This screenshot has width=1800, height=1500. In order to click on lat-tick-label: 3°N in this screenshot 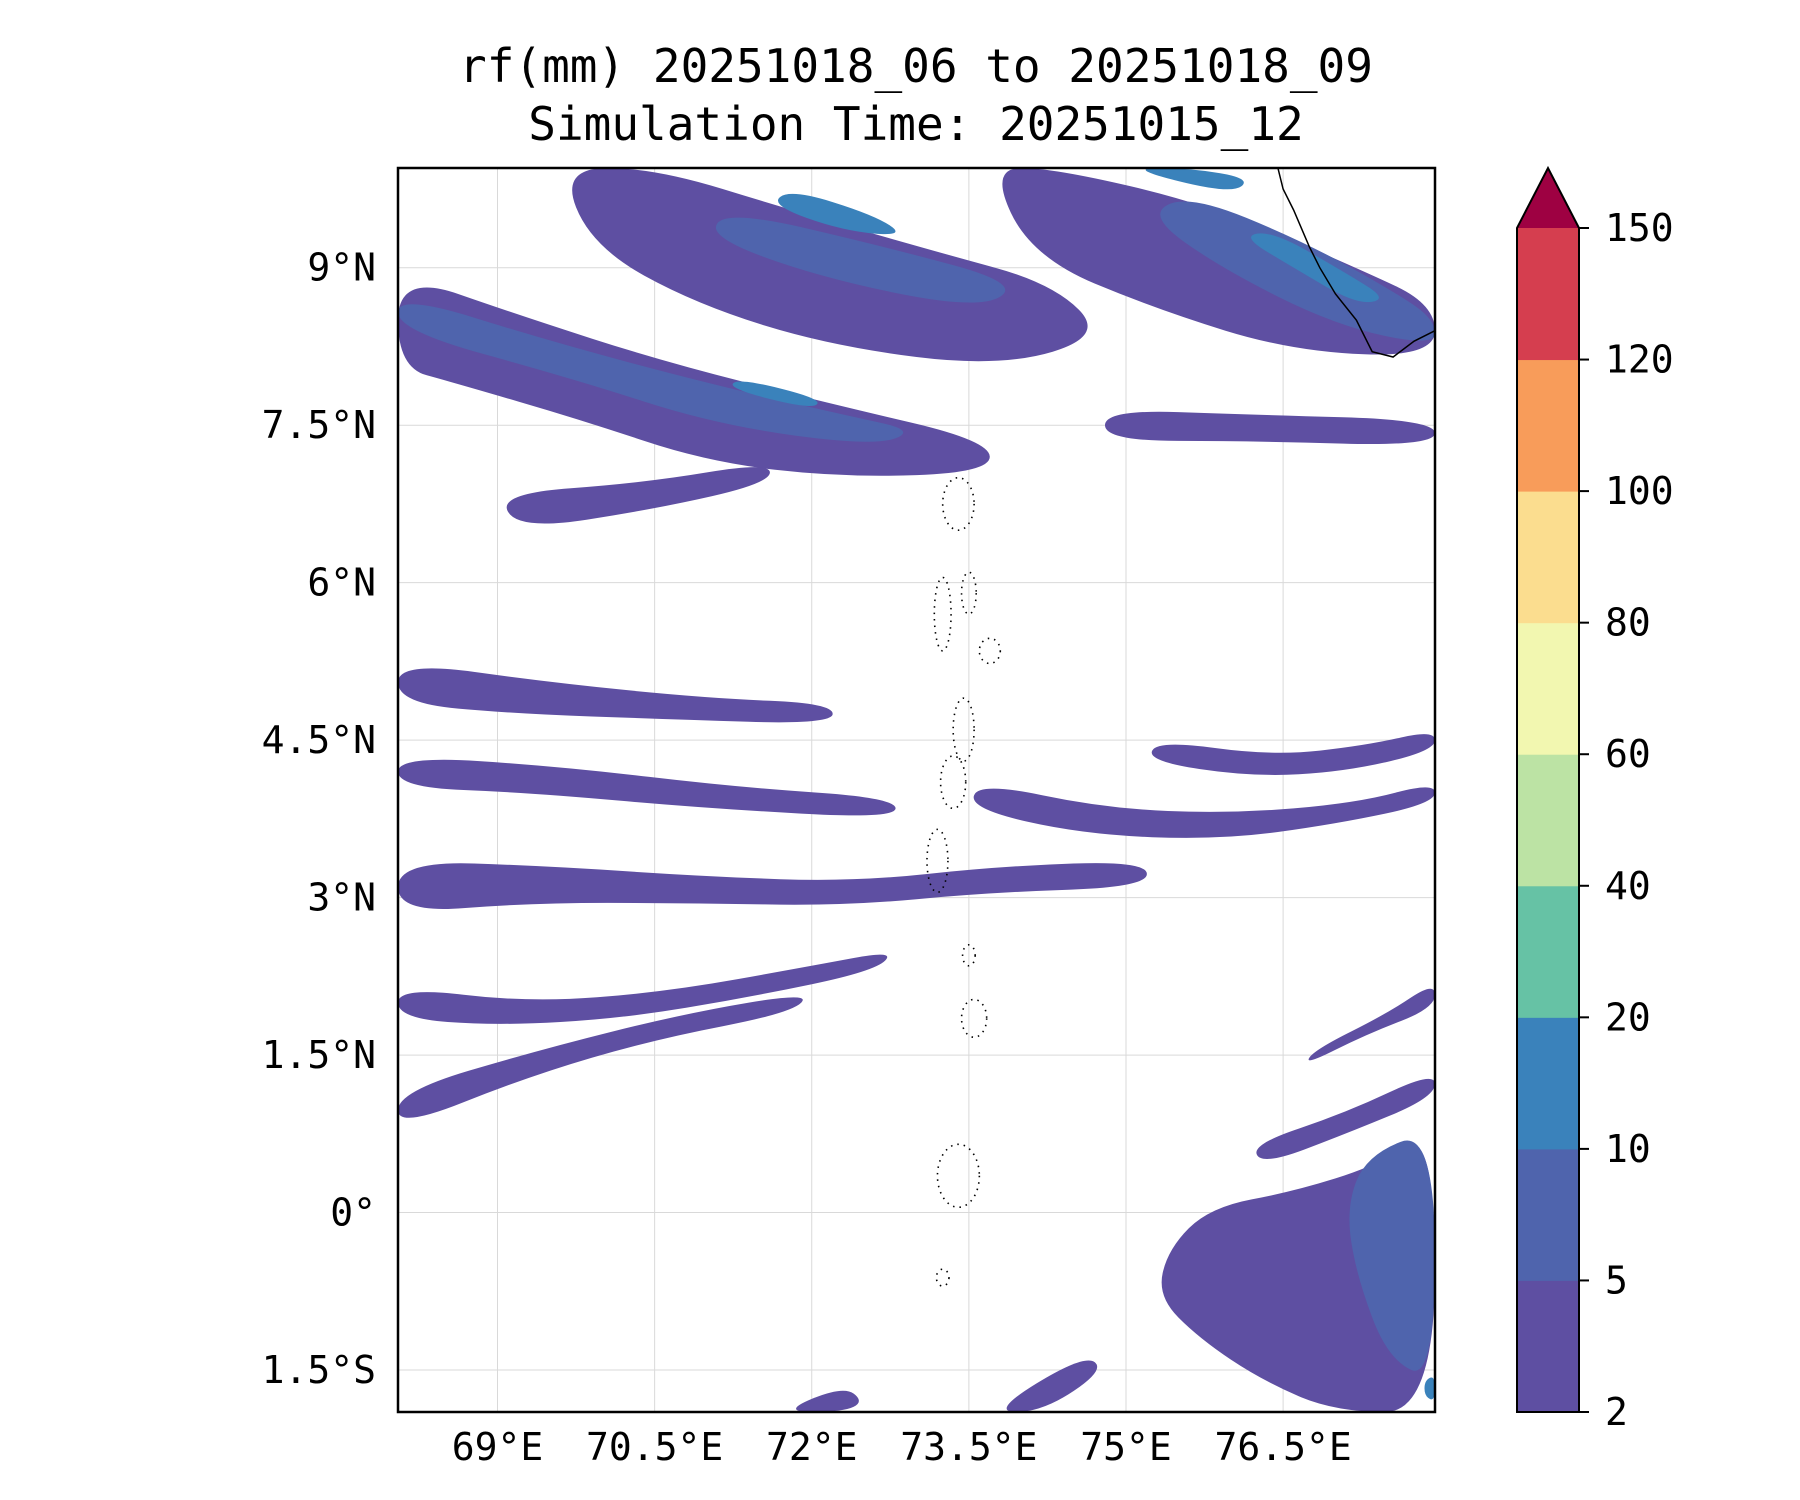, I will do `click(341, 898)`.